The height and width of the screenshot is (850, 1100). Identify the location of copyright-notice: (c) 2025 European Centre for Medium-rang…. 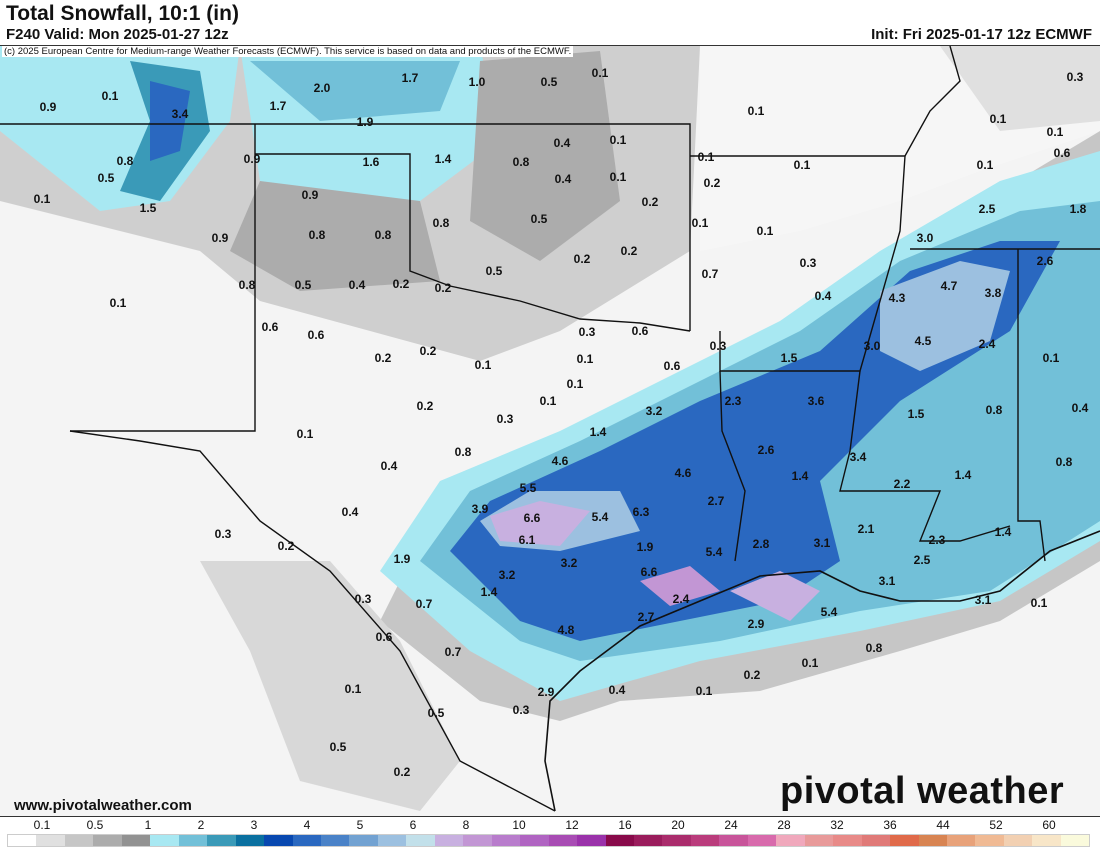
(288, 51).